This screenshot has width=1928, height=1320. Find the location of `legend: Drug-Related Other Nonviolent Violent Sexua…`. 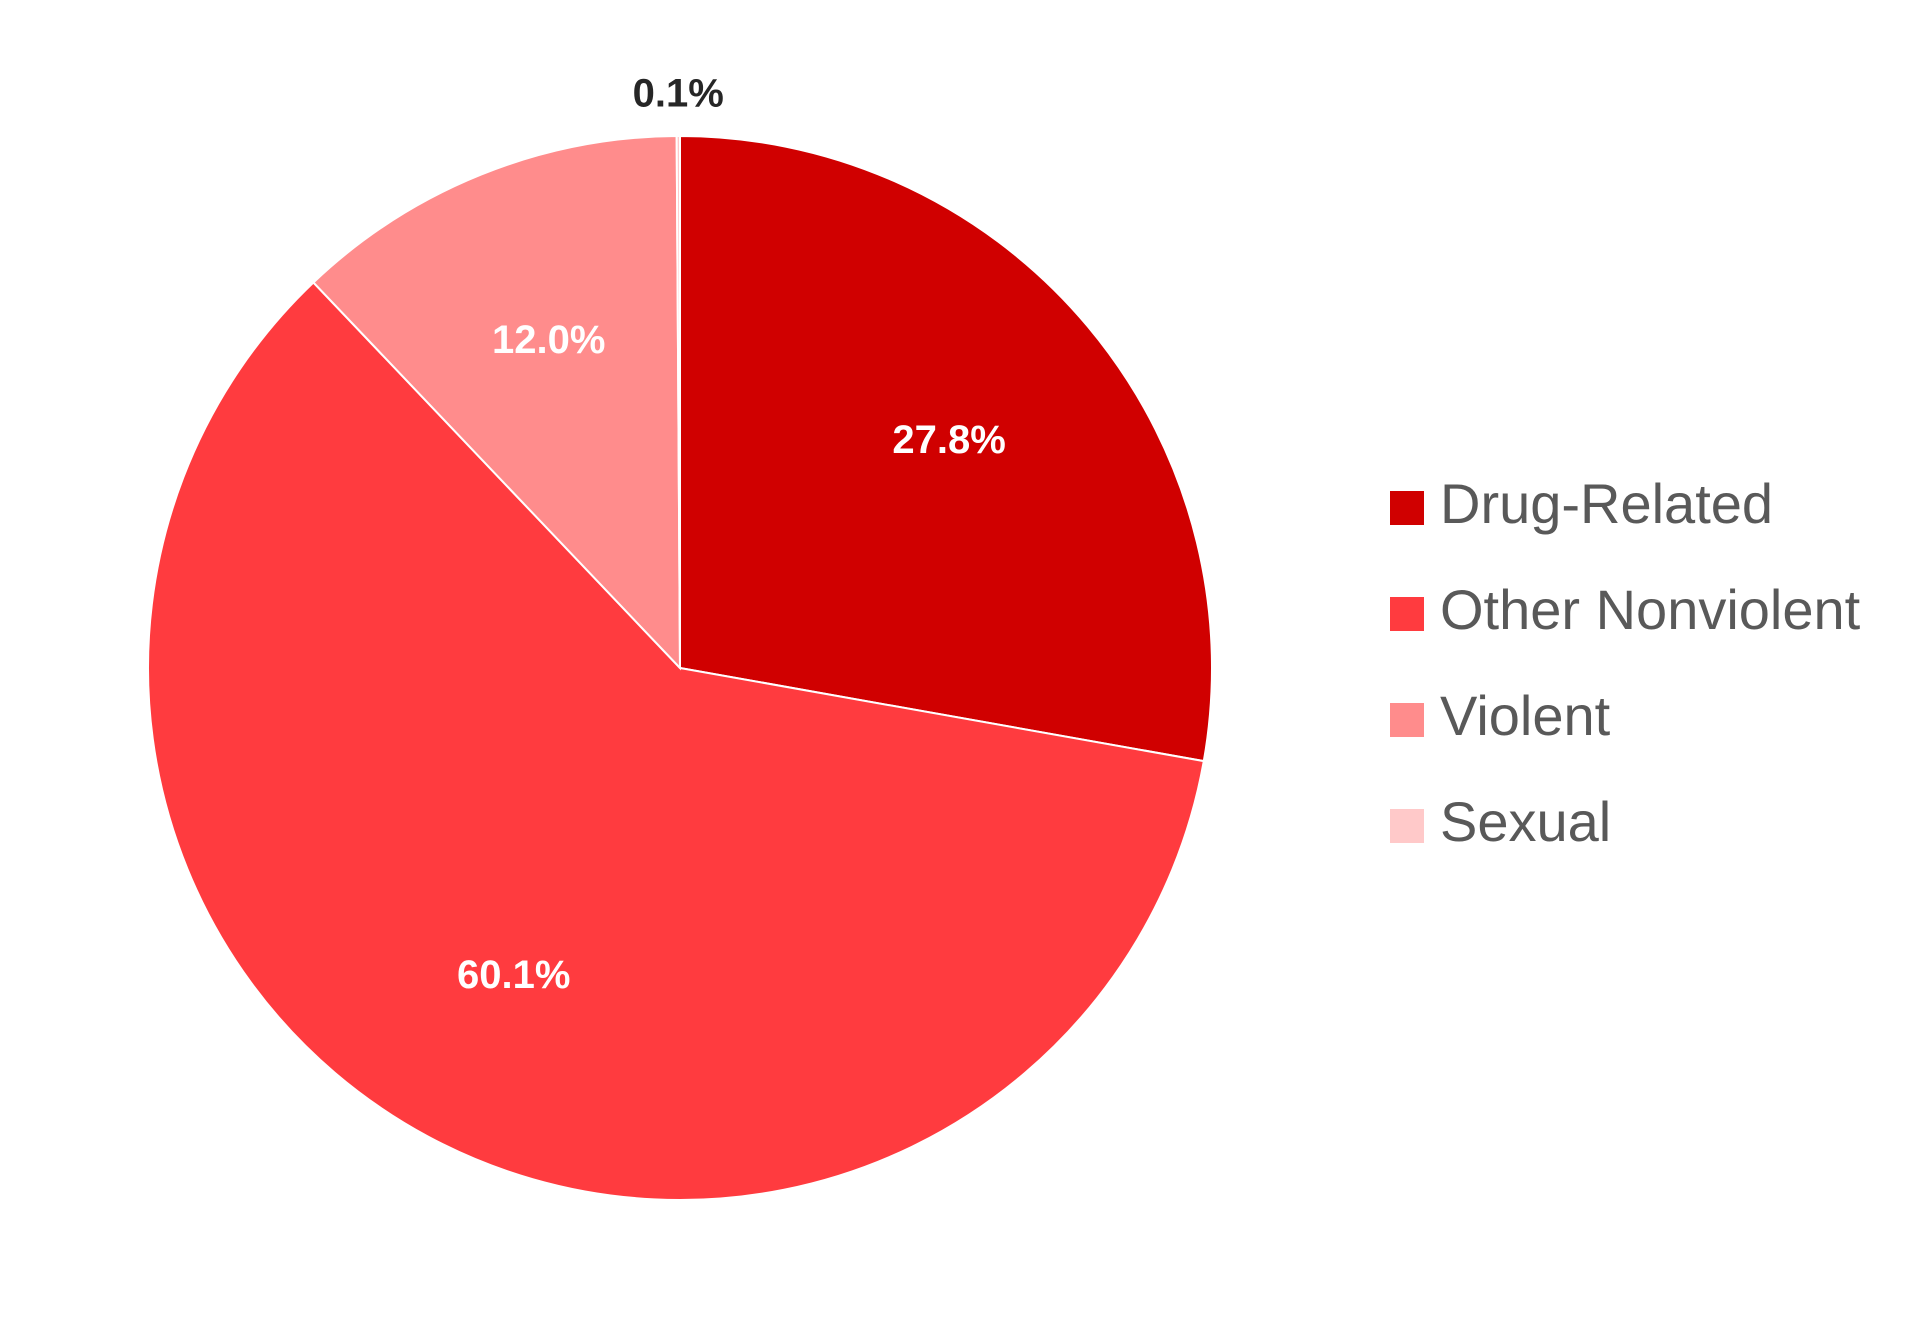

legend: Drug-Related Other Nonviolent Violent Sexua… is located at coordinates (1625, 662).